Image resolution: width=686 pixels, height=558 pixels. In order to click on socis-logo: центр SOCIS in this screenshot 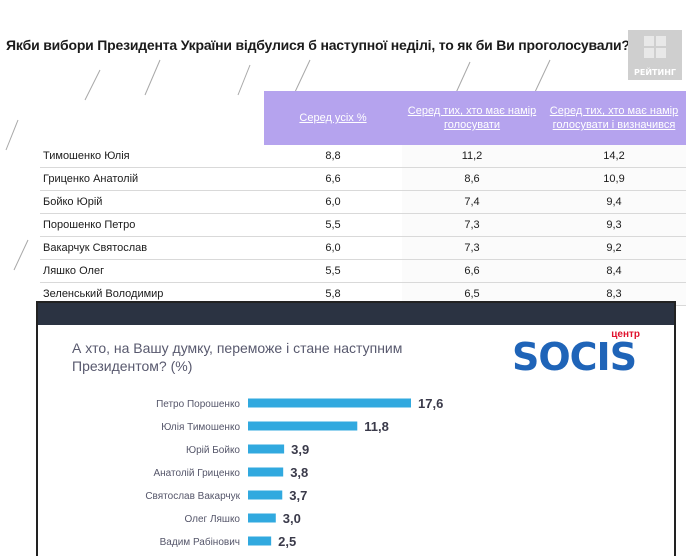, I will do `click(577, 354)`.